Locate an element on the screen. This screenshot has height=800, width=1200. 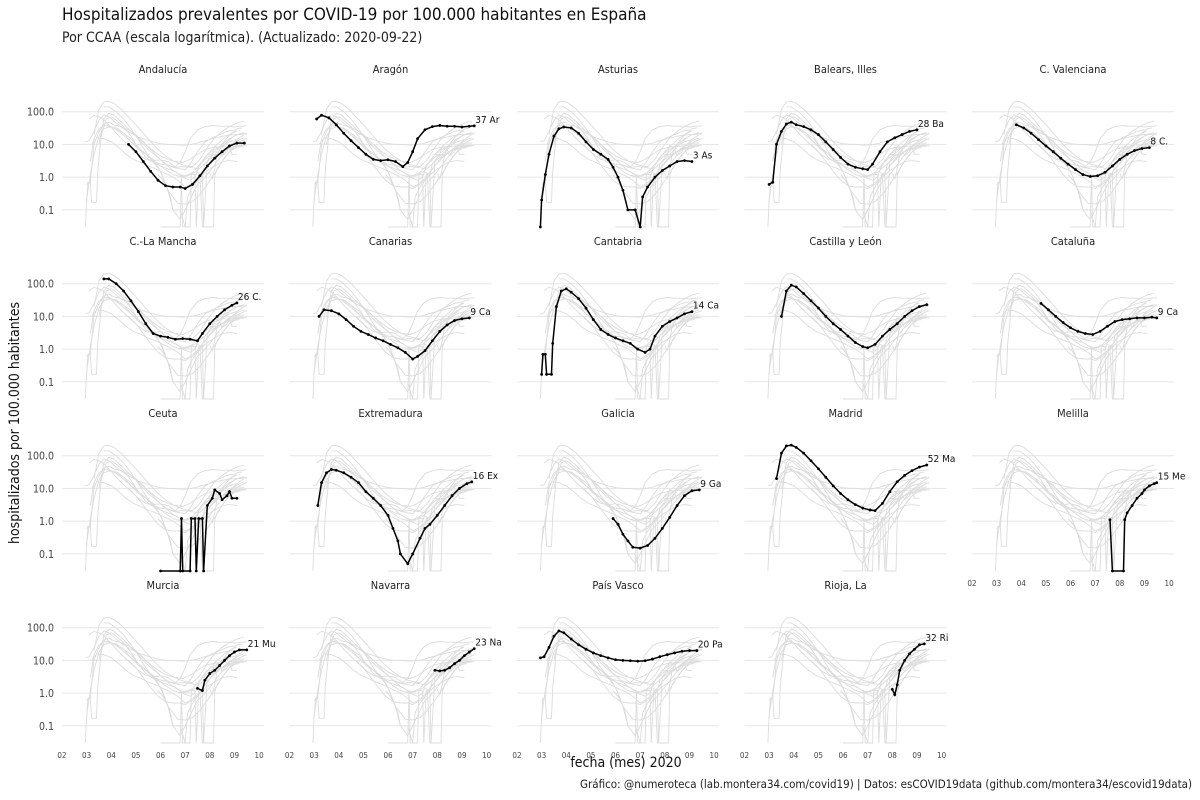
x-tick-label: 04 is located at coordinates (339, 755).